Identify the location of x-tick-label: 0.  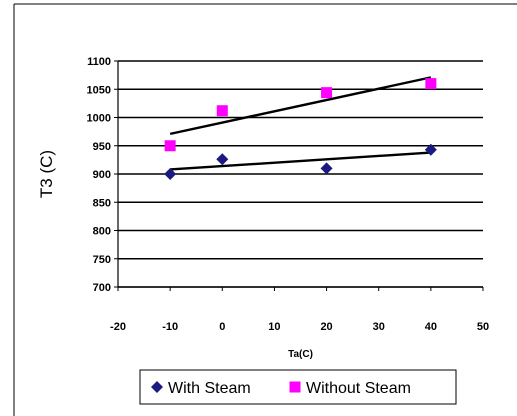
(222, 327).